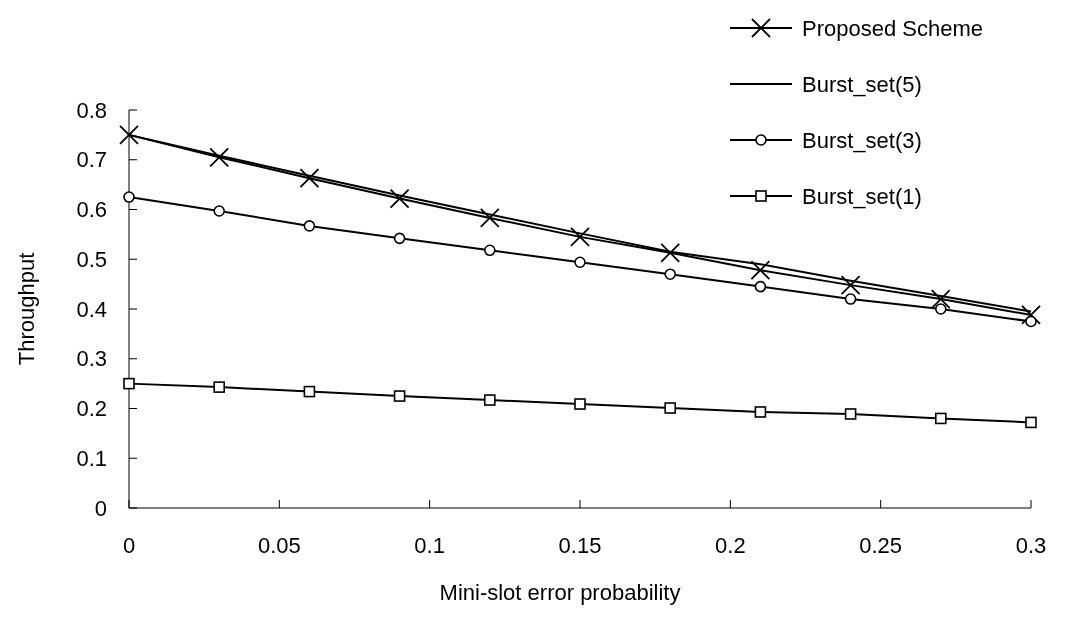 This screenshot has width=1065, height=617. Describe the element at coordinates (91, 110) in the screenshot. I see `y-tick-label: 0.8` at that location.